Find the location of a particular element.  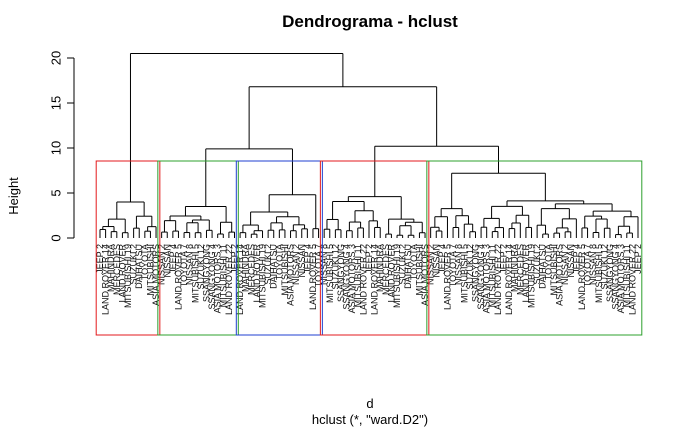

y-axis-label: Height is located at coordinates (13, 196).